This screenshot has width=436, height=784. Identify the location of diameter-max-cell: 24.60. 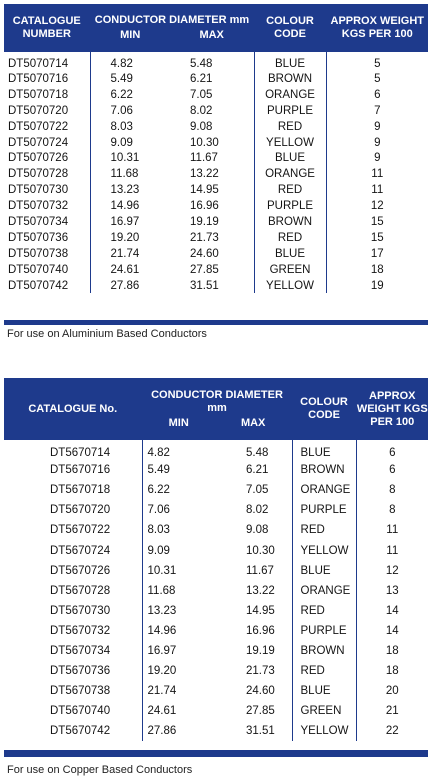
(249, 691).